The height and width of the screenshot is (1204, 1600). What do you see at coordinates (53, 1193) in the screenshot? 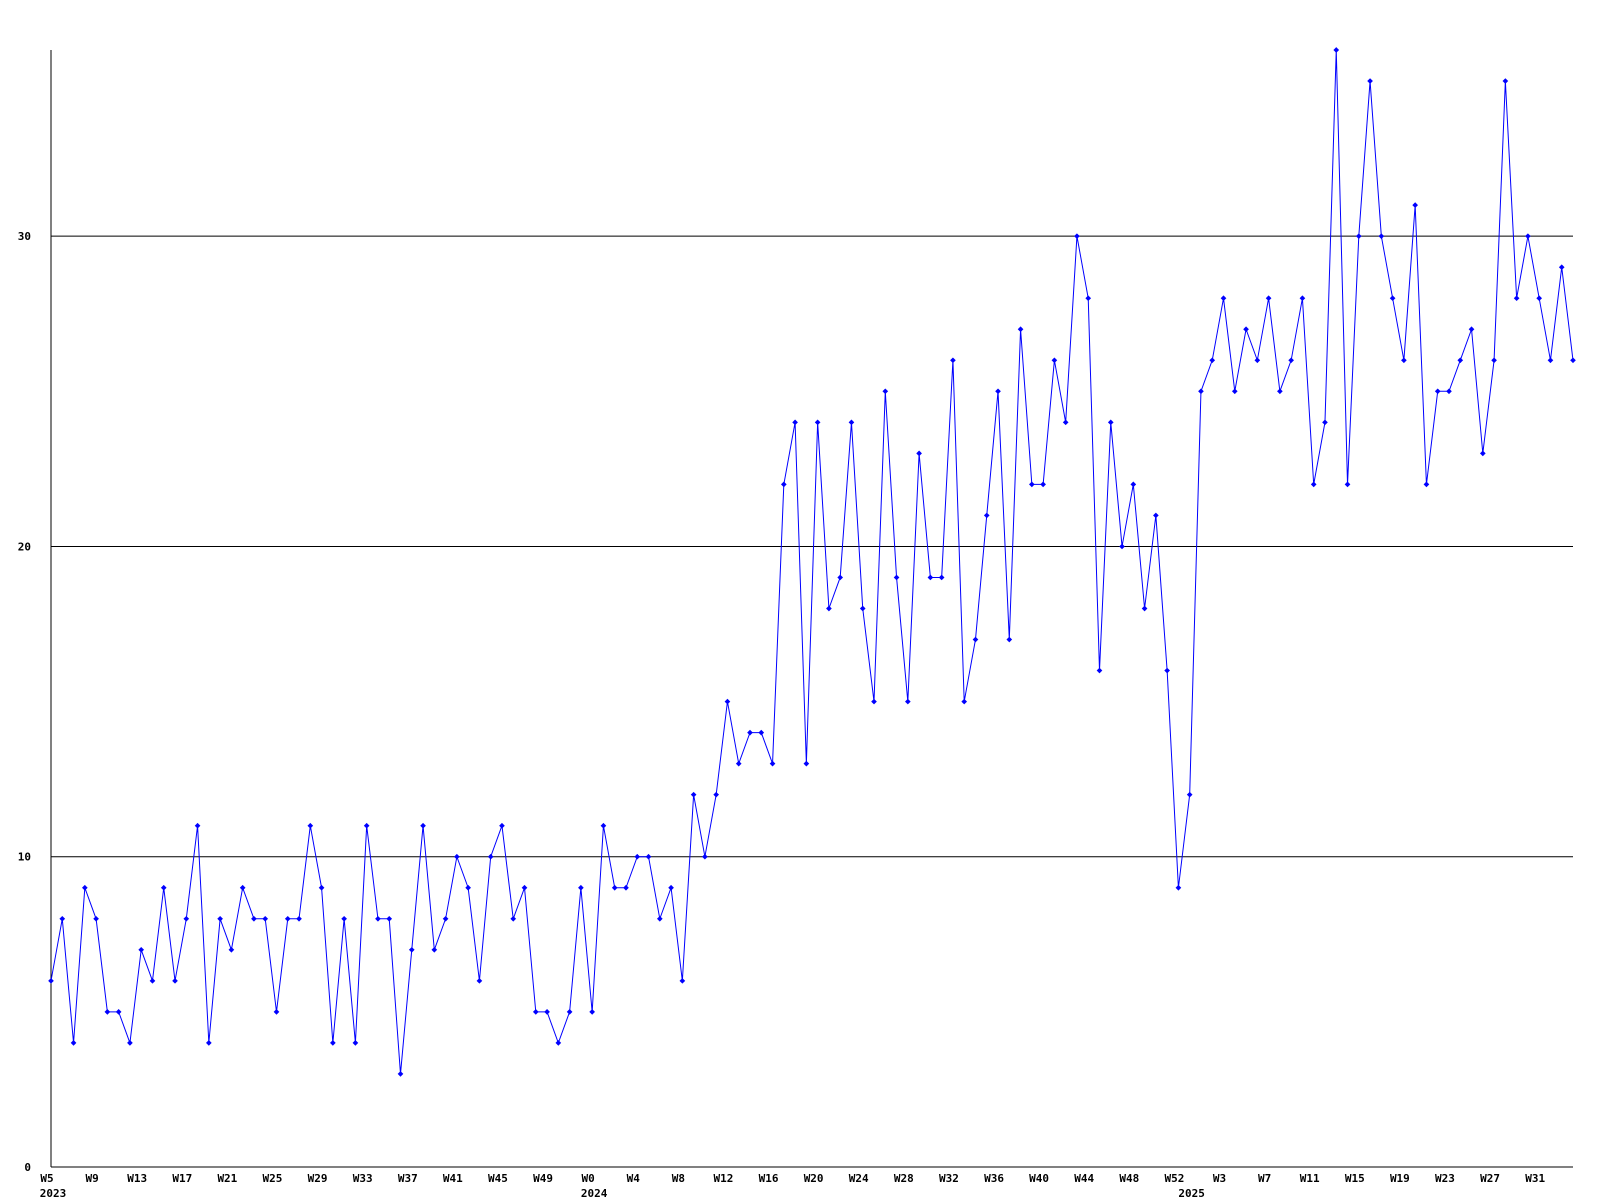
I see `x-group-label: 2023` at bounding box center [53, 1193].